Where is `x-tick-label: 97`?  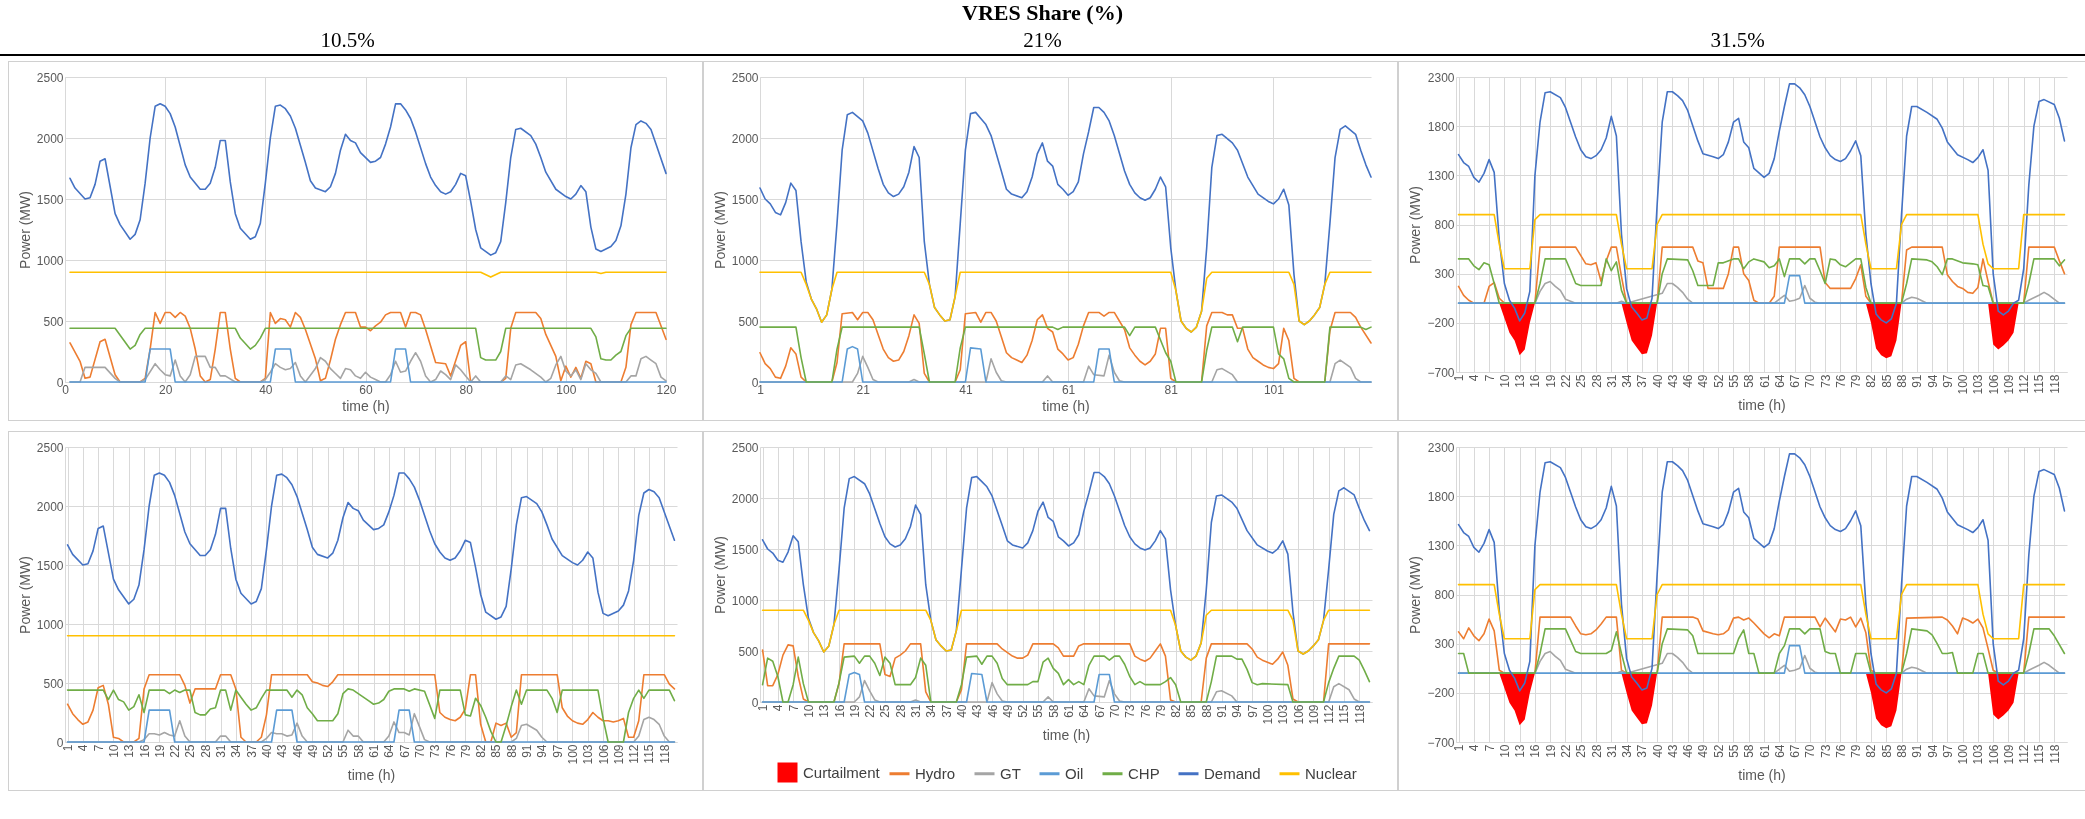
x-tick-label: 97 is located at coordinates (1252, 711).